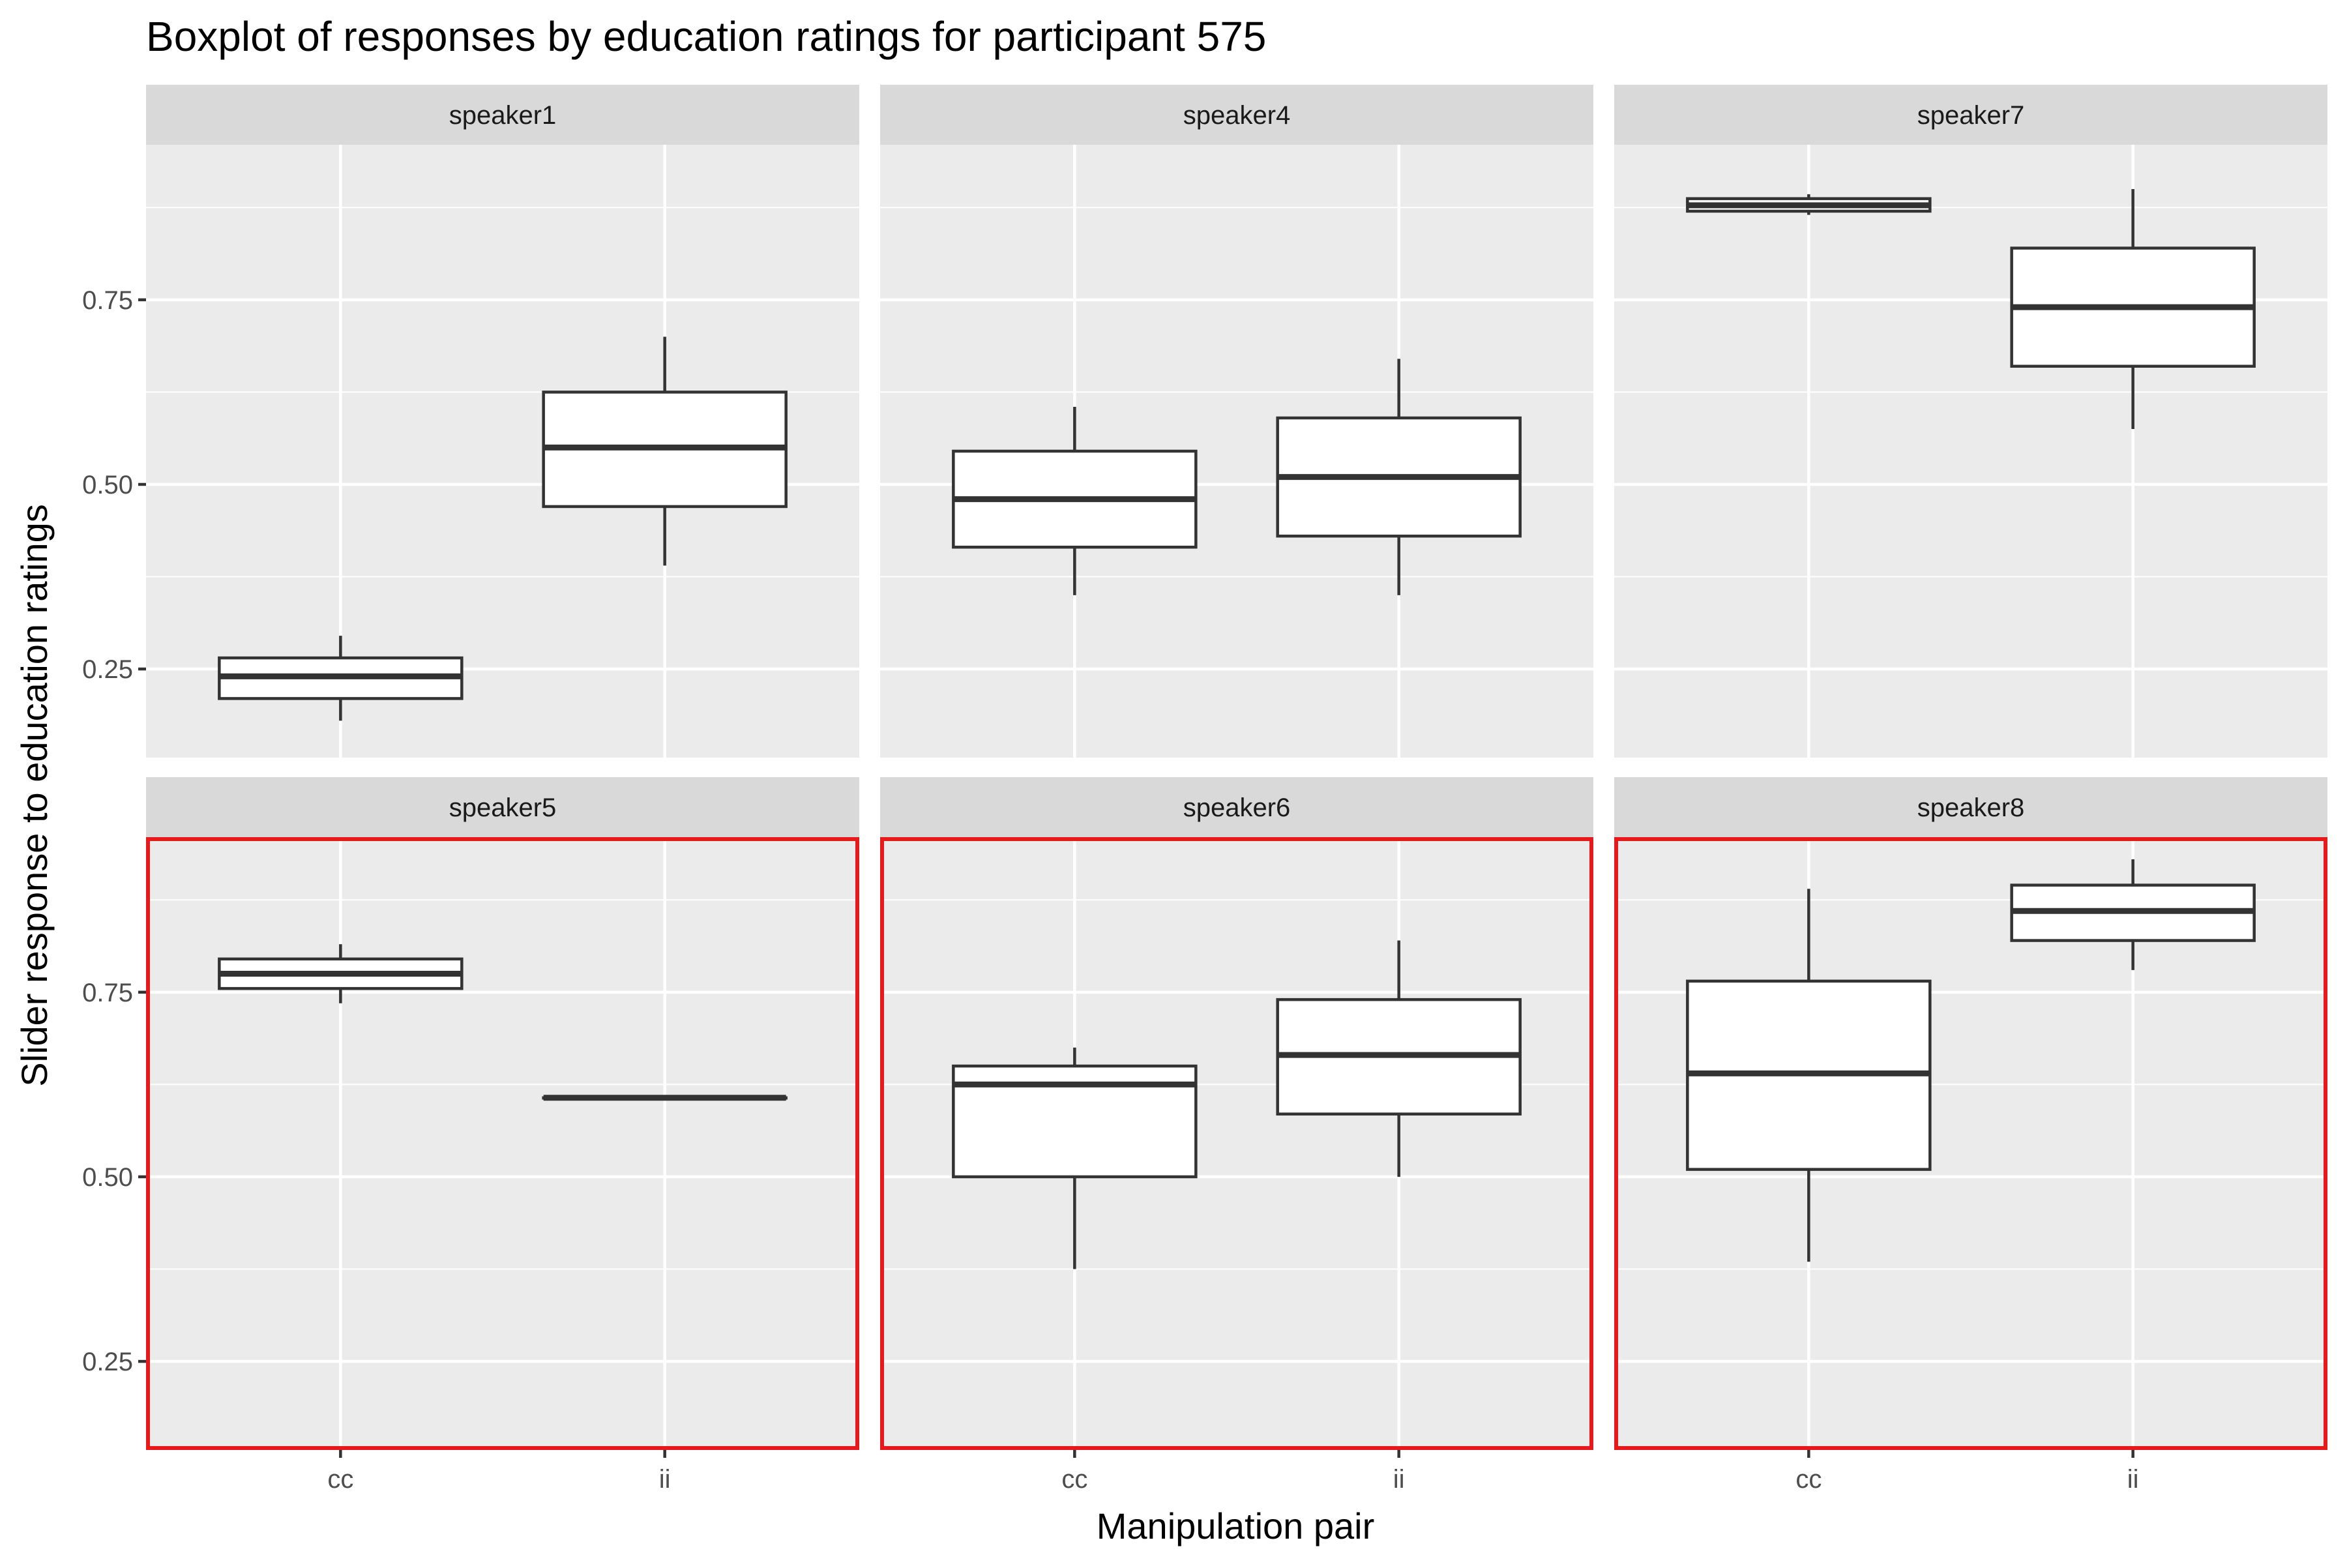  I want to click on facet-strip-label: speaker6, so click(1237, 807).